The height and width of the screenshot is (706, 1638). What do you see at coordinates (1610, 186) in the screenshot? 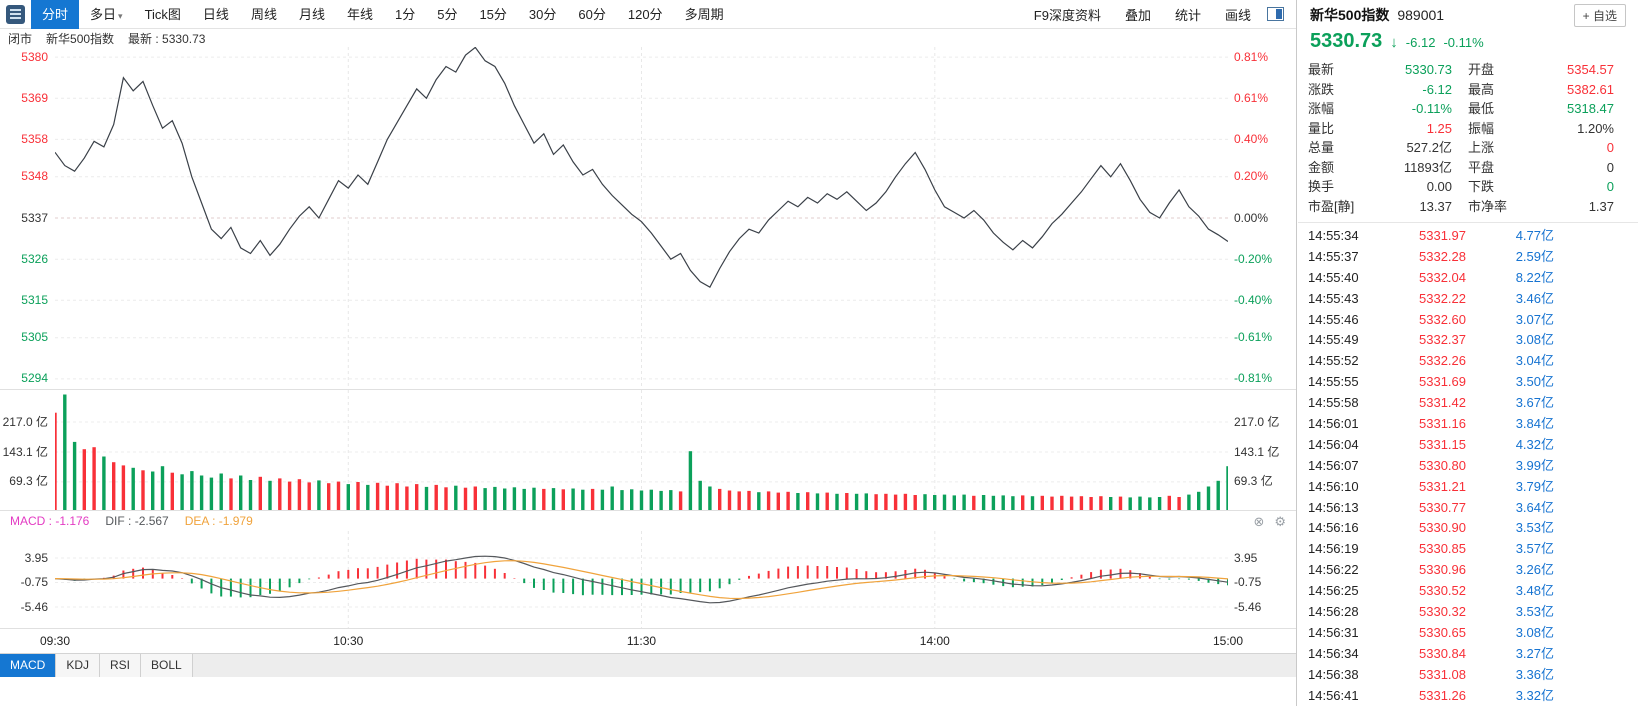
I see `stat-value-decliners: 0` at bounding box center [1610, 186].